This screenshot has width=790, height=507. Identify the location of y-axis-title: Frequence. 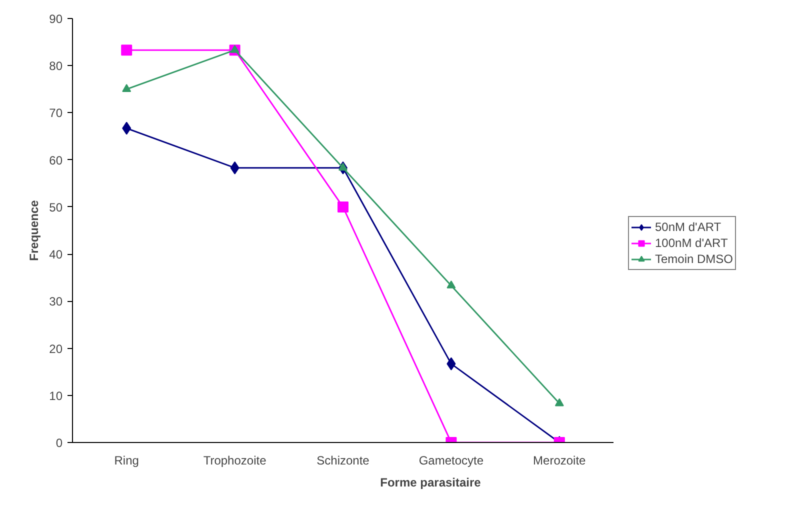
(34, 230).